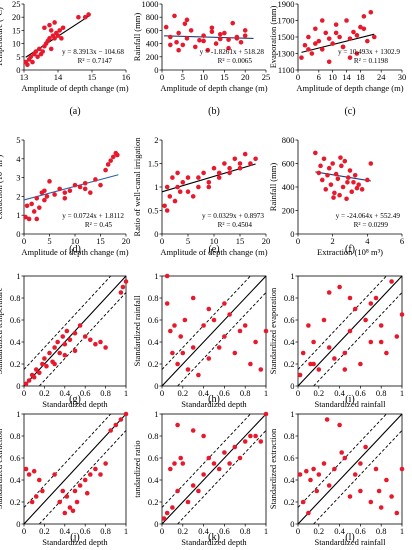 The width and height of the screenshot is (412, 550). Describe the element at coordinates (273, 187) in the screenshot. I see `y-axis-label: Rainfall (mm)` at that location.